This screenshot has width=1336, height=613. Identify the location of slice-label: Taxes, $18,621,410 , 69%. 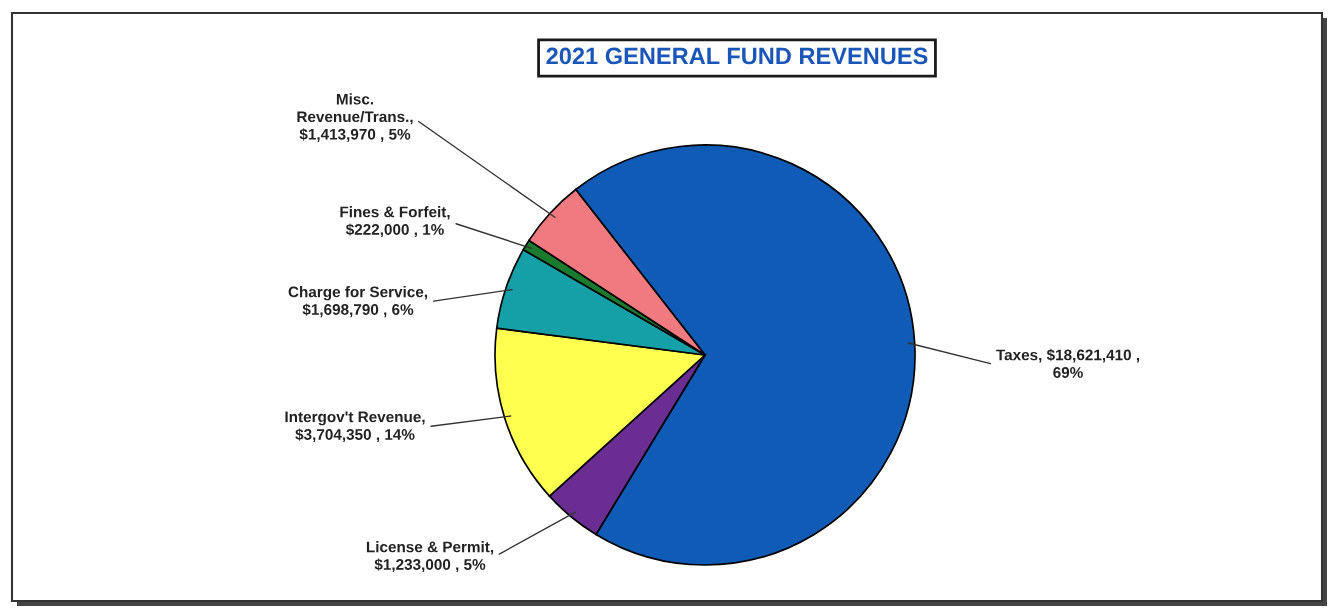
(1068, 363).